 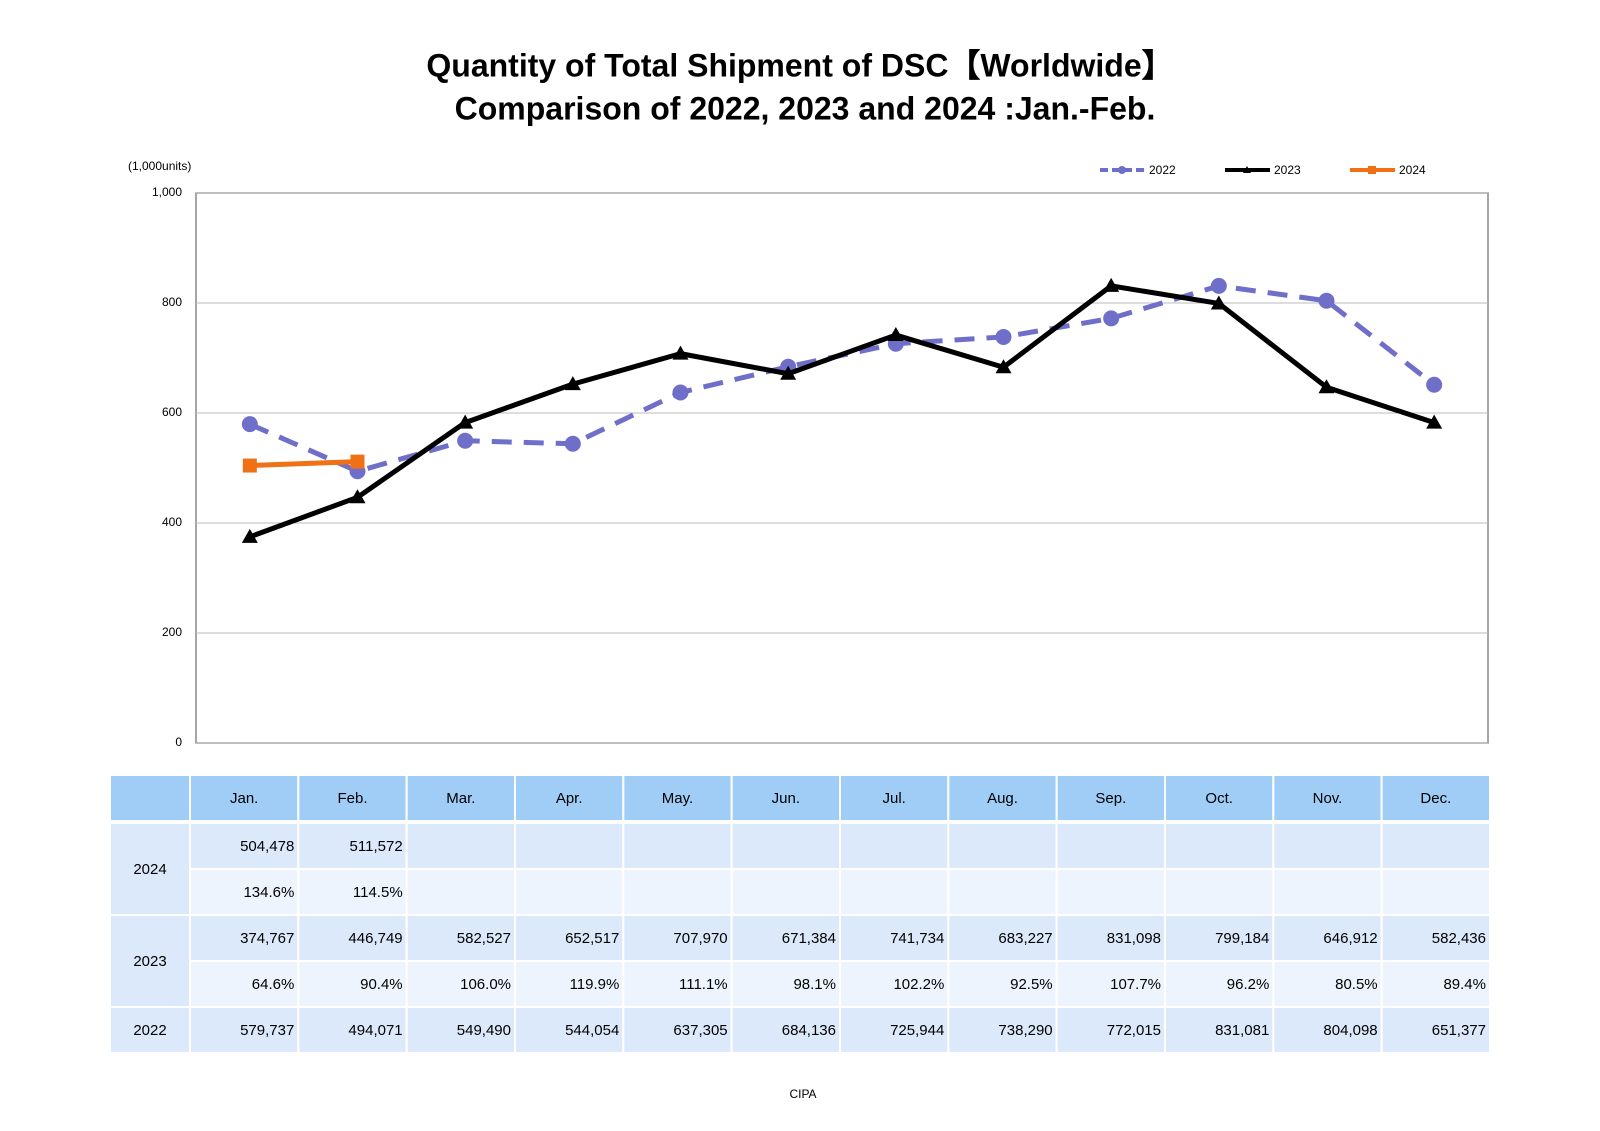 What do you see at coordinates (484, 938) in the screenshot?
I see `table-value: 582,527` at bounding box center [484, 938].